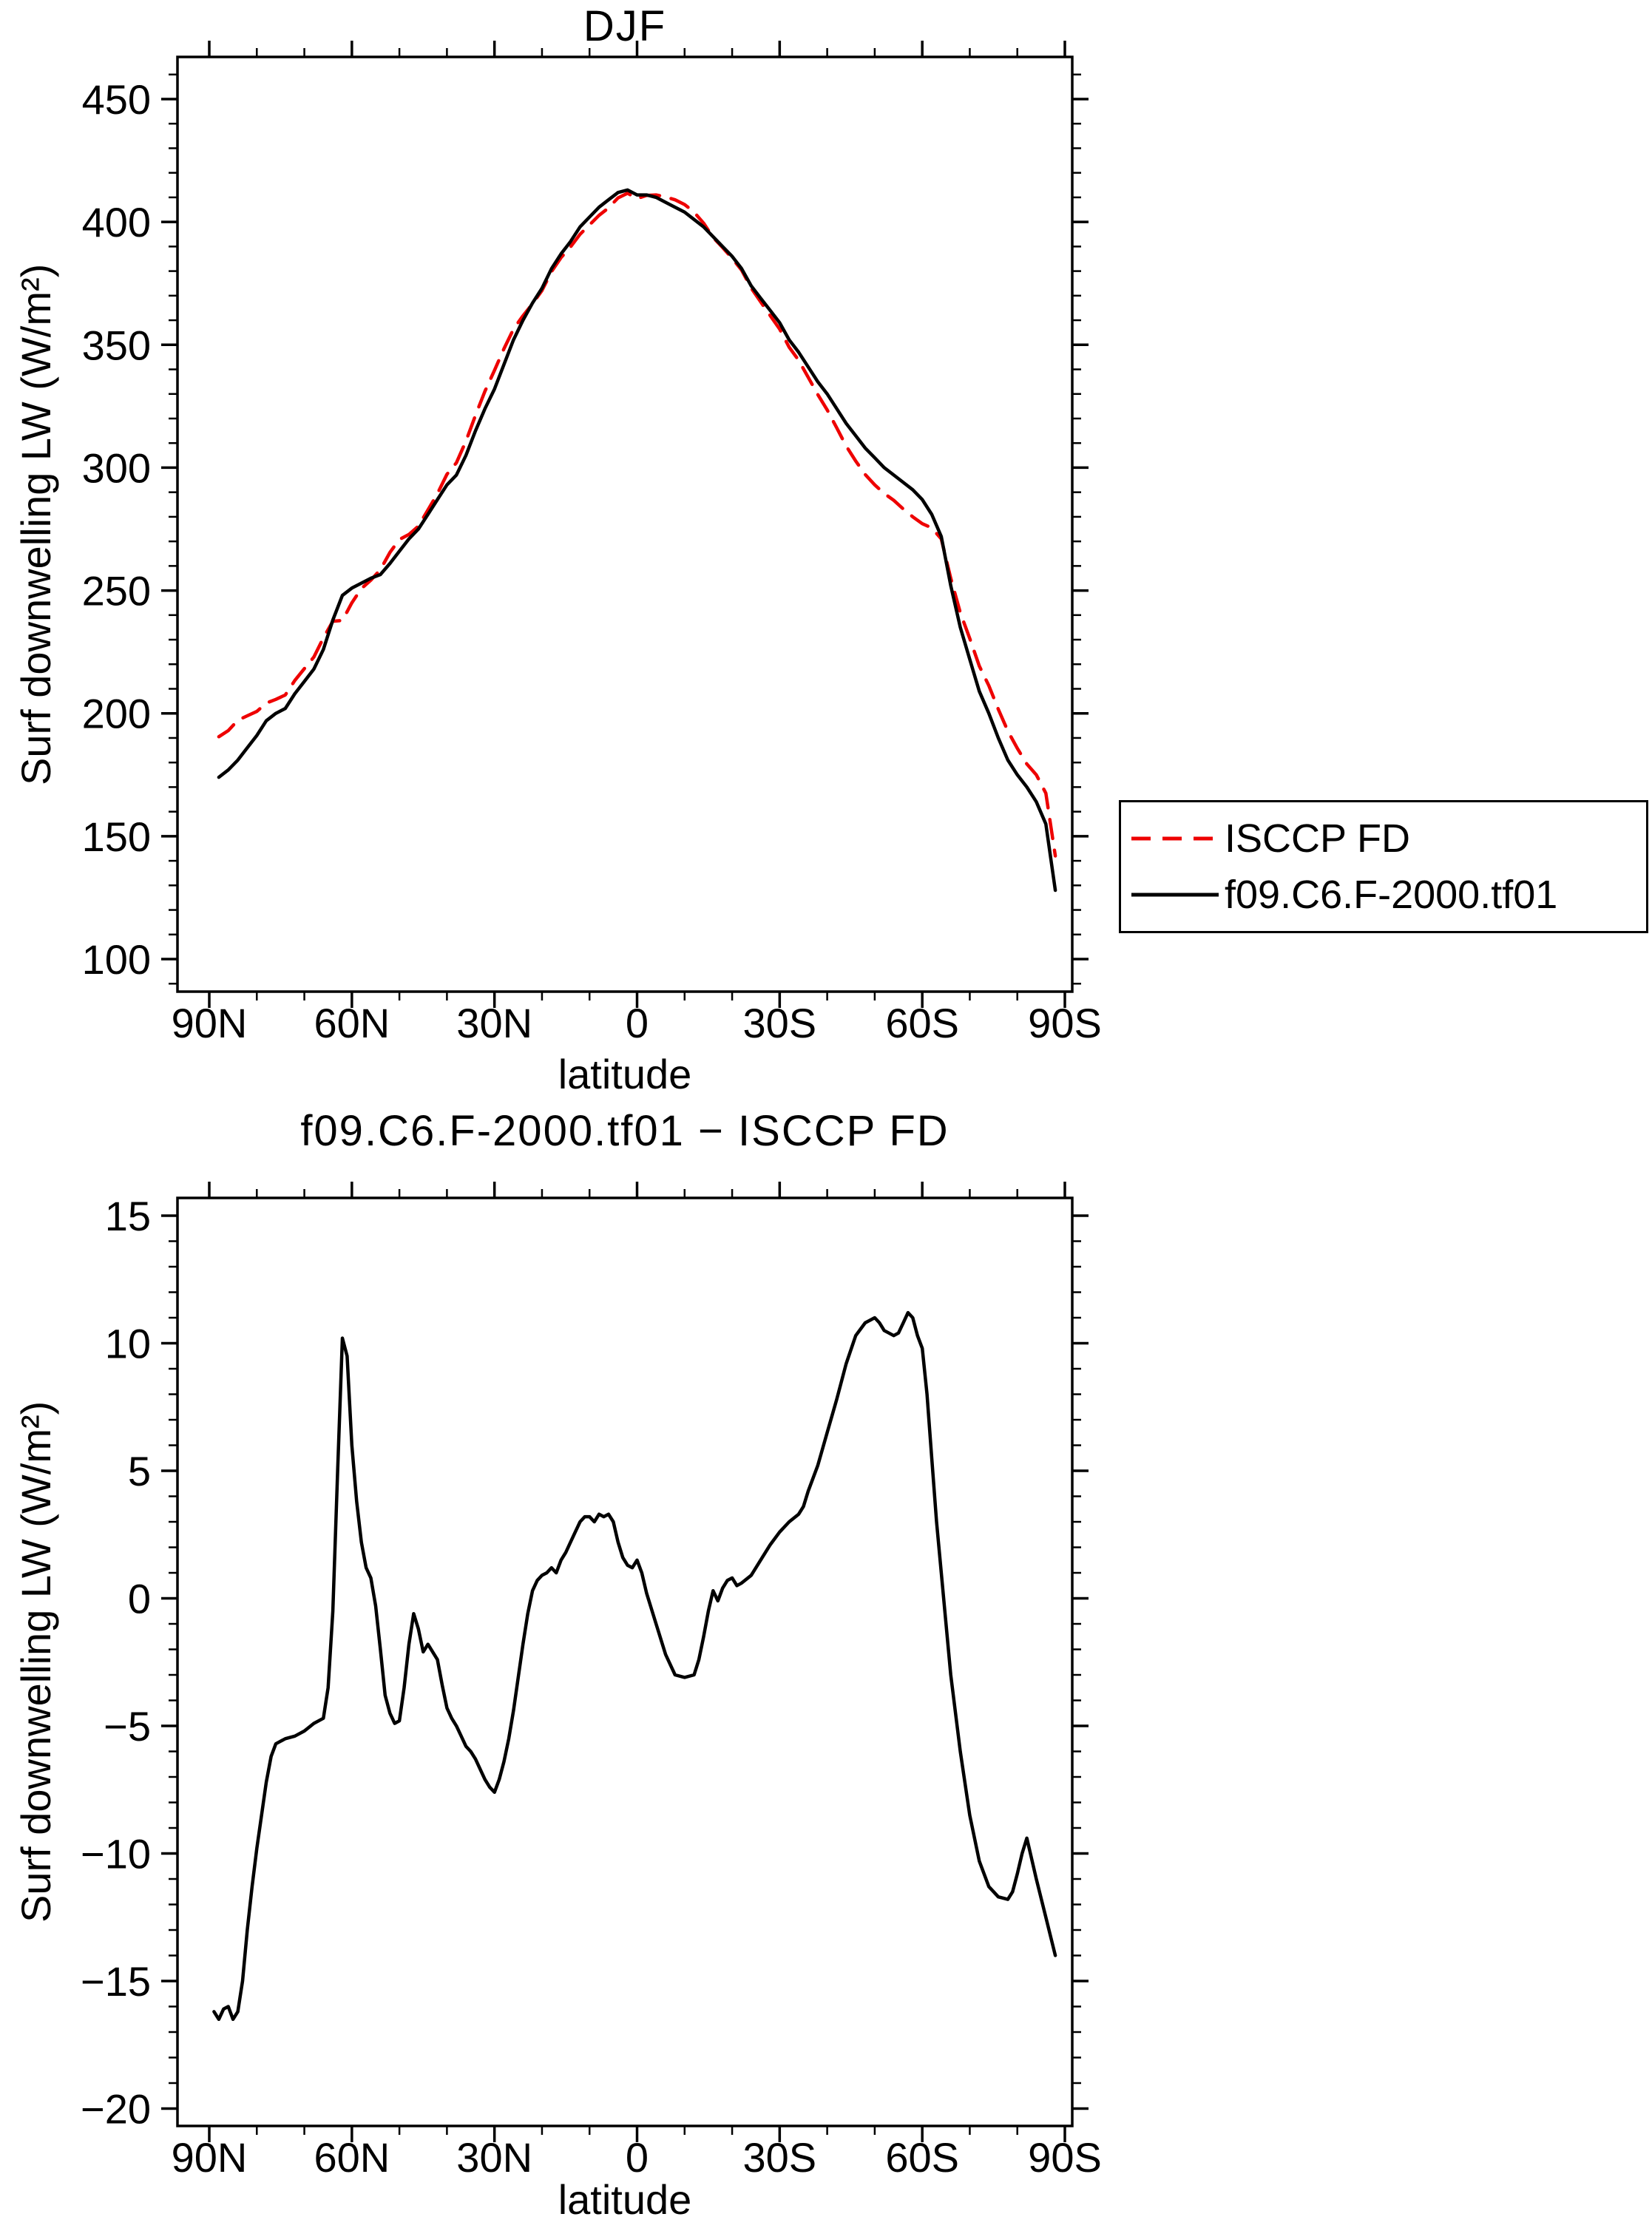 This screenshot has height=2228, width=1652. What do you see at coordinates (116, 345) in the screenshot?
I see `y-tick-label: 350` at bounding box center [116, 345].